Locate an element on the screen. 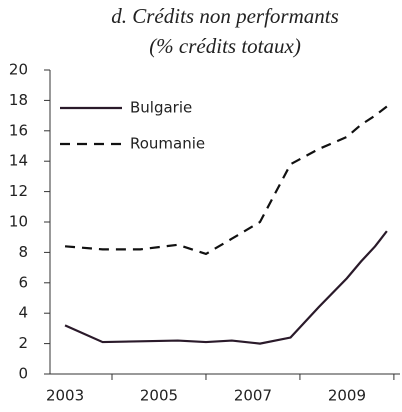 Image resolution: width=402 pixels, height=412 pixels. y-tick-label: 18 is located at coordinates (18, 100).